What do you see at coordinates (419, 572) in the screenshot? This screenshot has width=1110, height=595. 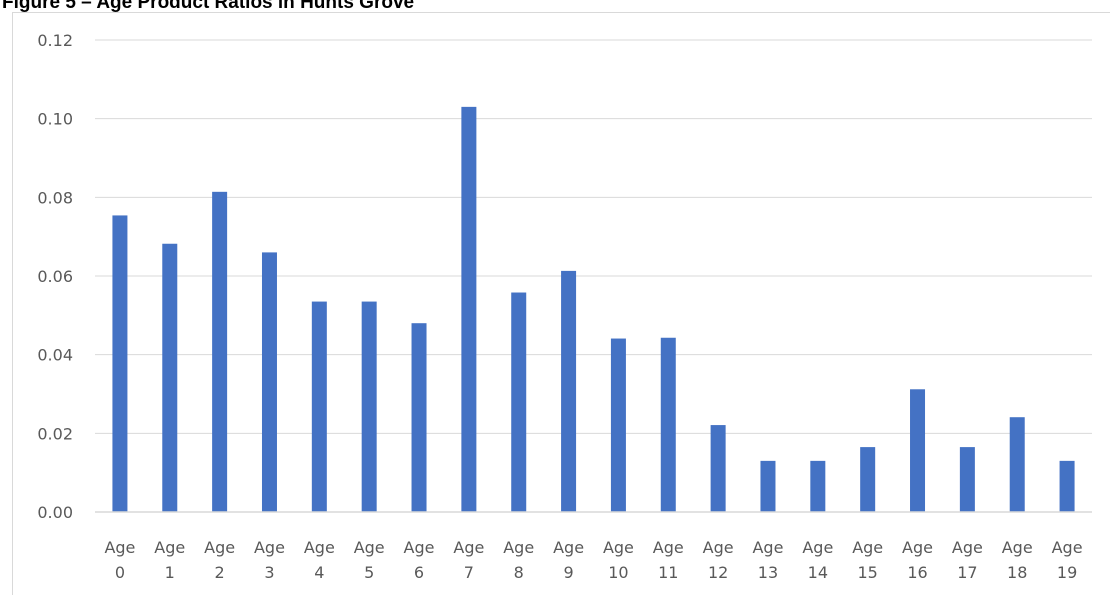 I see `x-tick-label: 6` at bounding box center [419, 572].